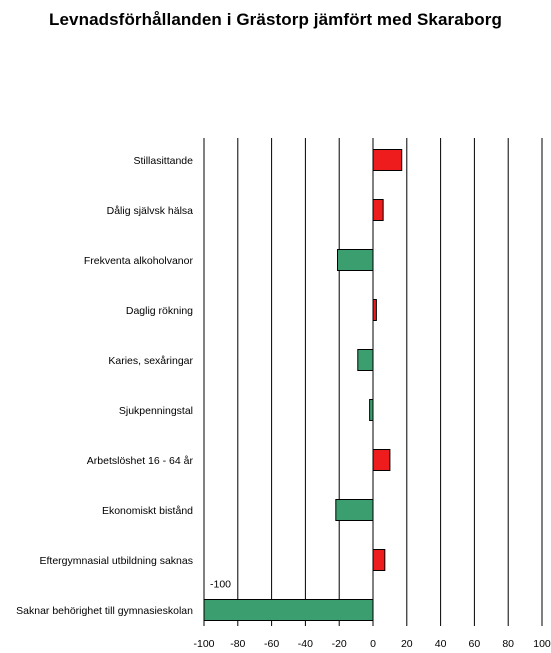 The height and width of the screenshot is (653, 551). Describe the element at coordinates (163, 161) in the screenshot. I see `category-label: Stillasittande` at that location.